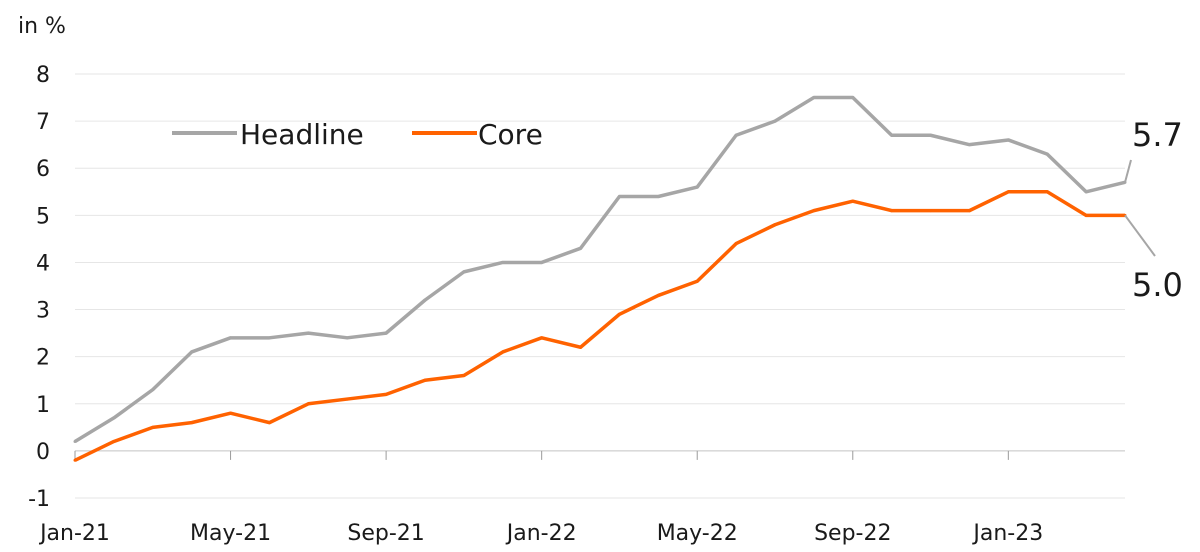 The height and width of the screenshot is (552, 1200). What do you see at coordinates (43, 216) in the screenshot?
I see `y-tick-label: 5` at bounding box center [43, 216].